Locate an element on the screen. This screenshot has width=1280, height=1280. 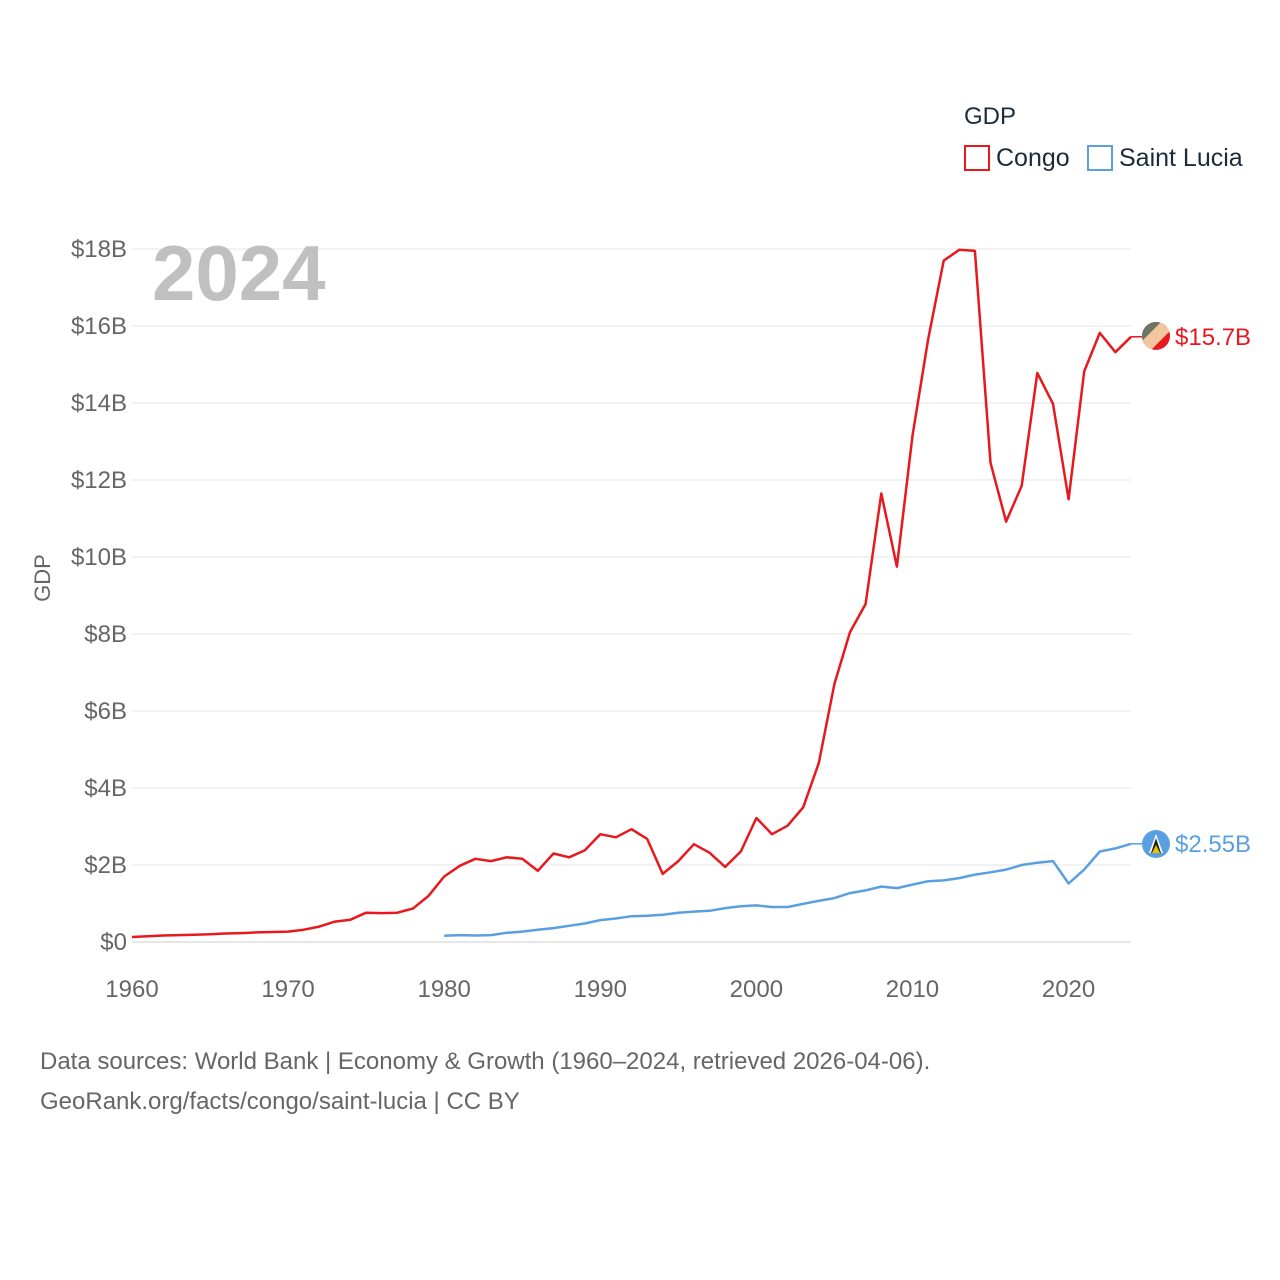
y-tick-label: $14B is located at coordinates (99, 403).